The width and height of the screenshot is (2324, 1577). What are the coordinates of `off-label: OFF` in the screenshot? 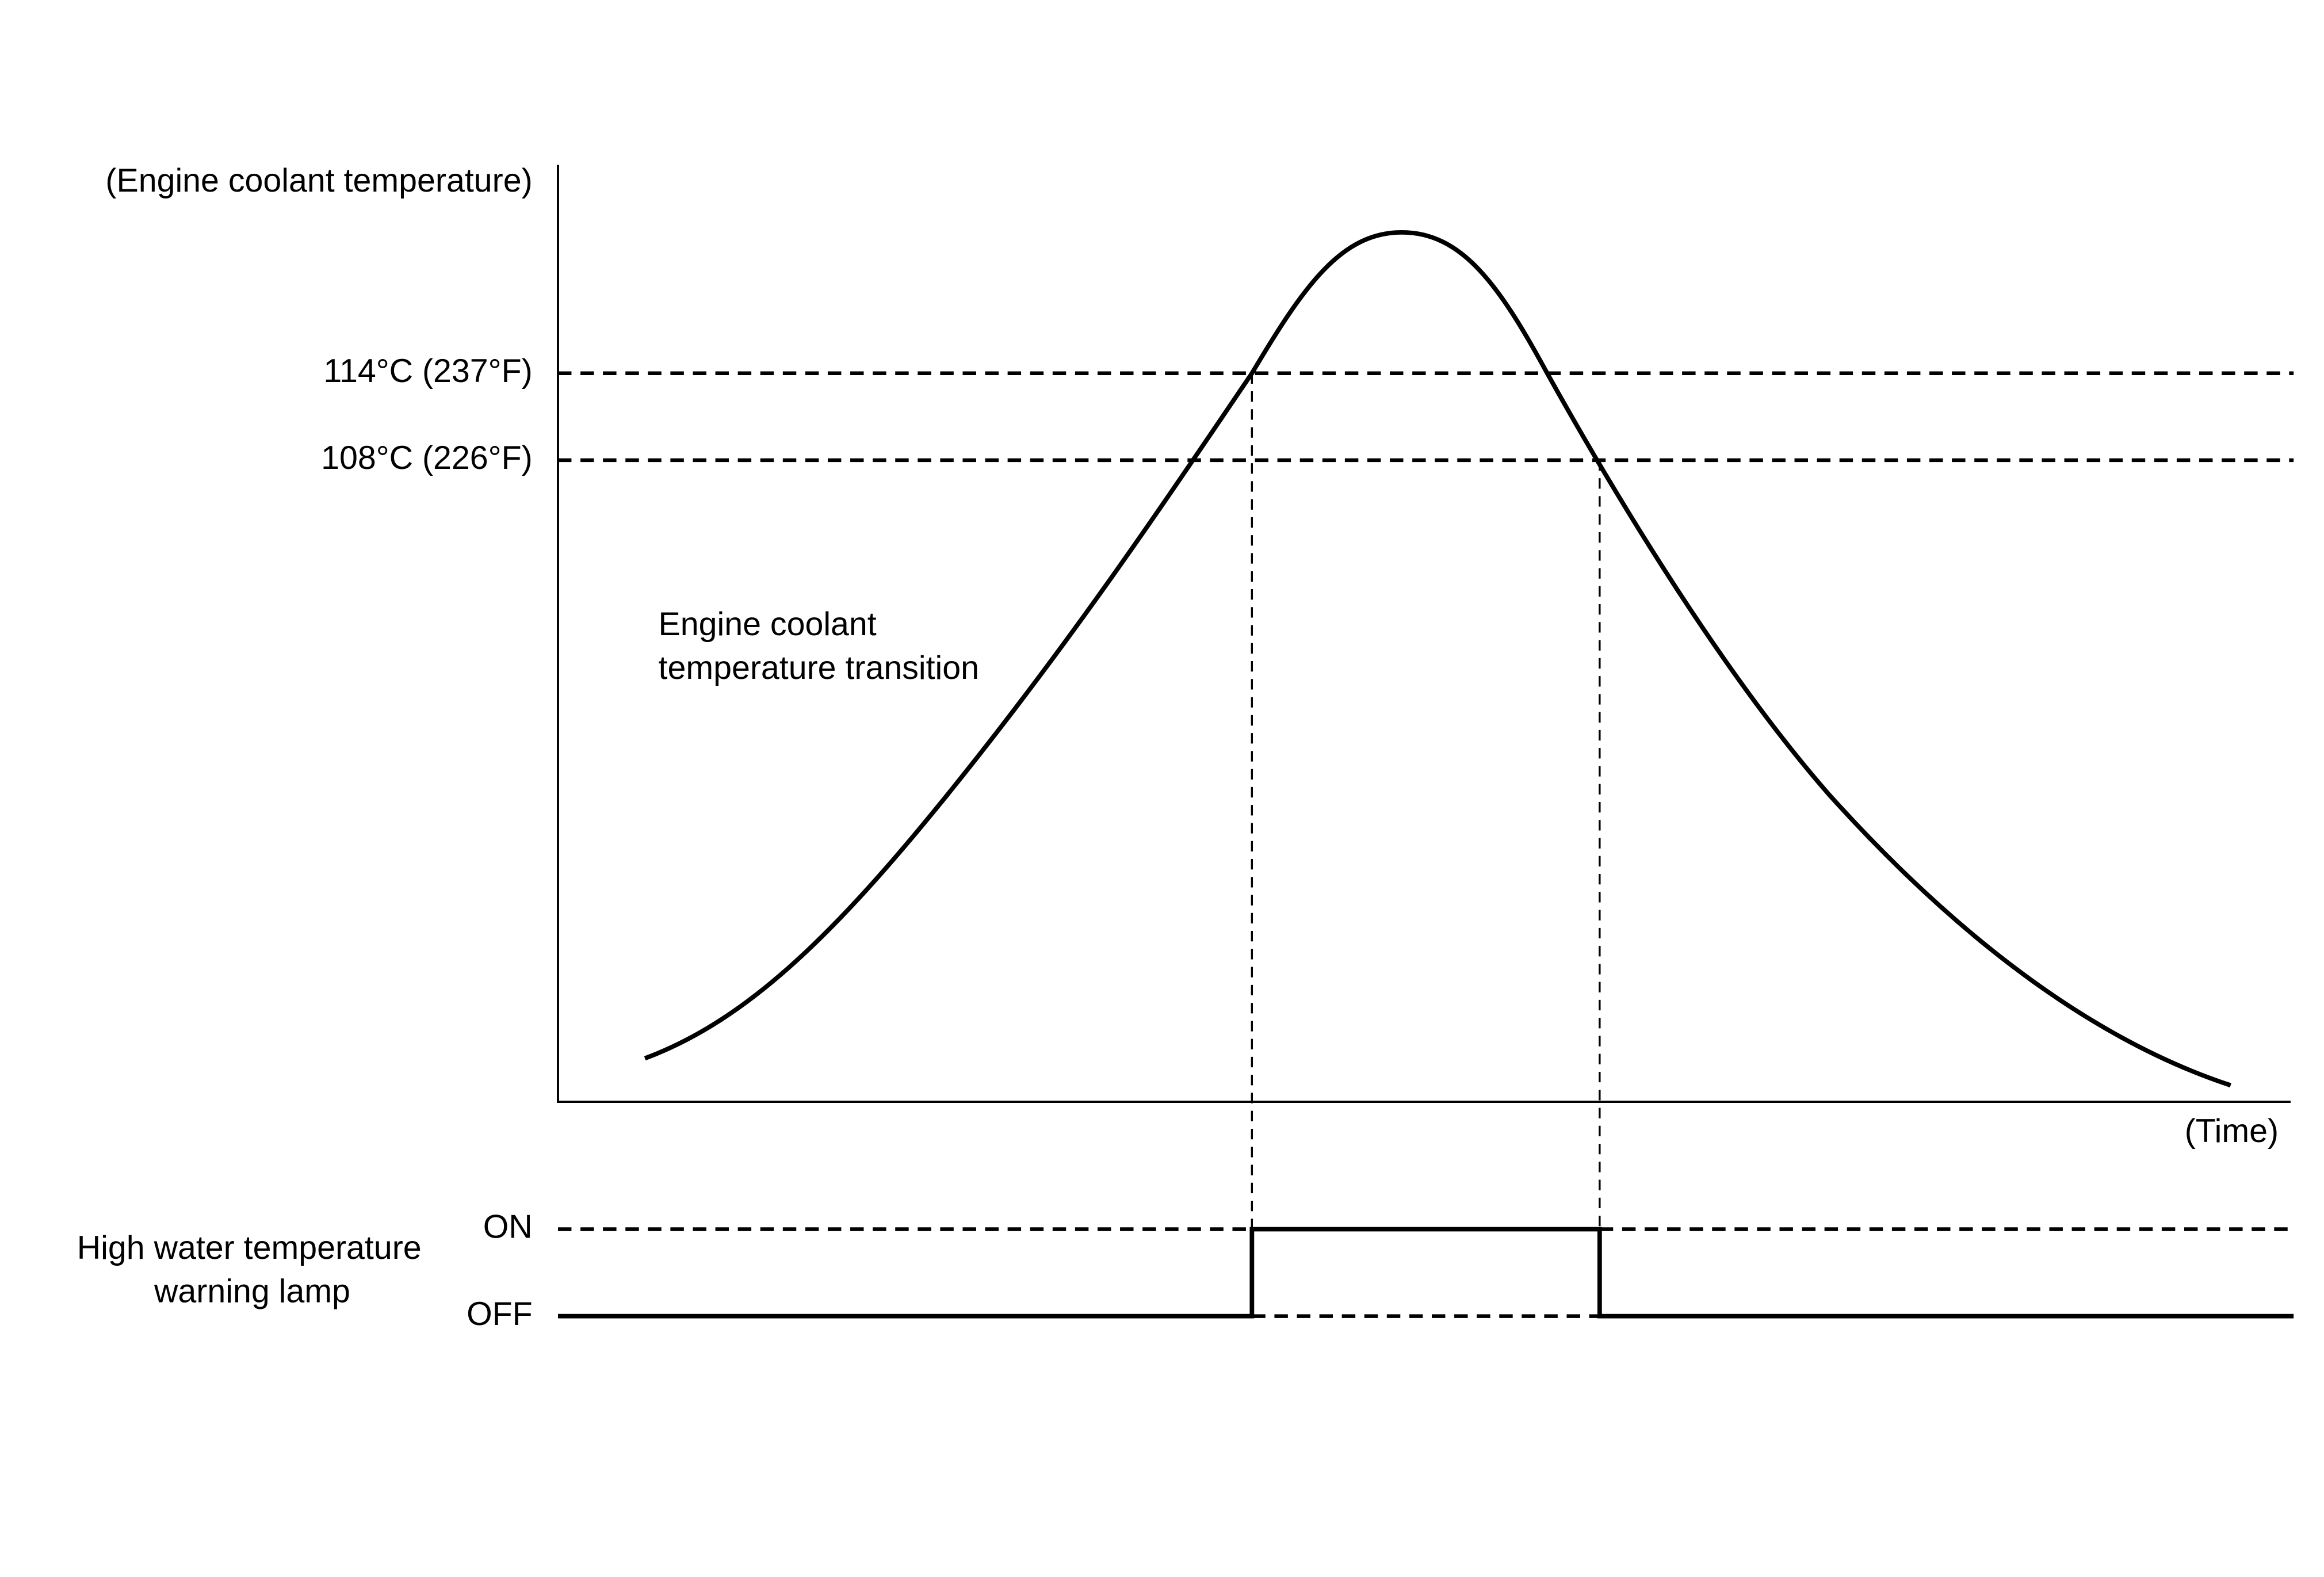 It's located at (500, 1314).